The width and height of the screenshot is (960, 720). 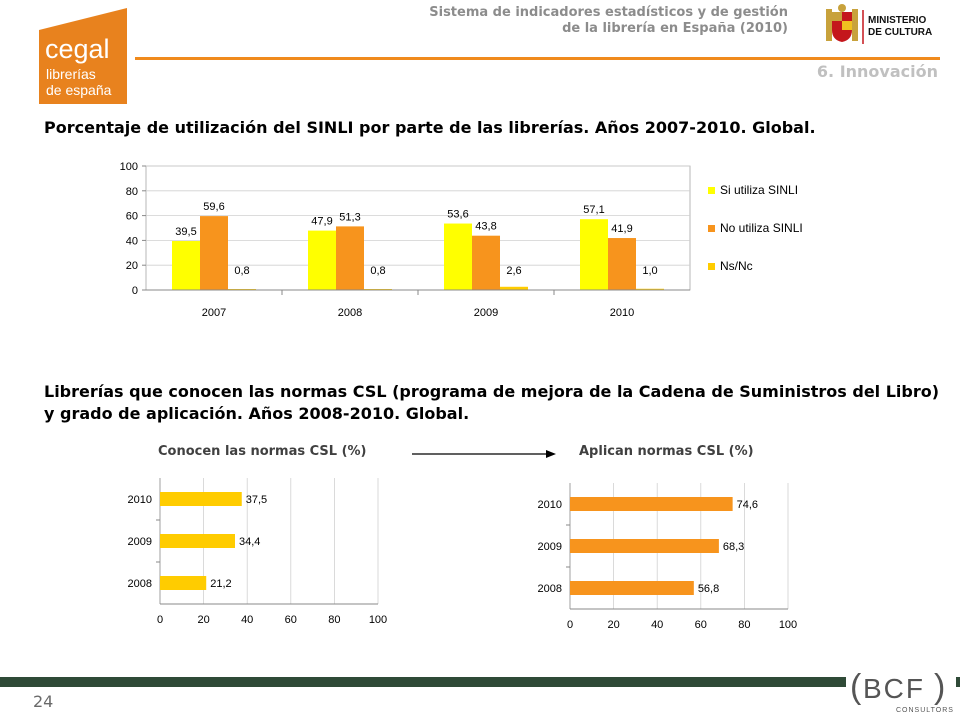 What do you see at coordinates (129, 167) in the screenshot?
I see `chart1-y-tick-label: 100` at bounding box center [129, 167].